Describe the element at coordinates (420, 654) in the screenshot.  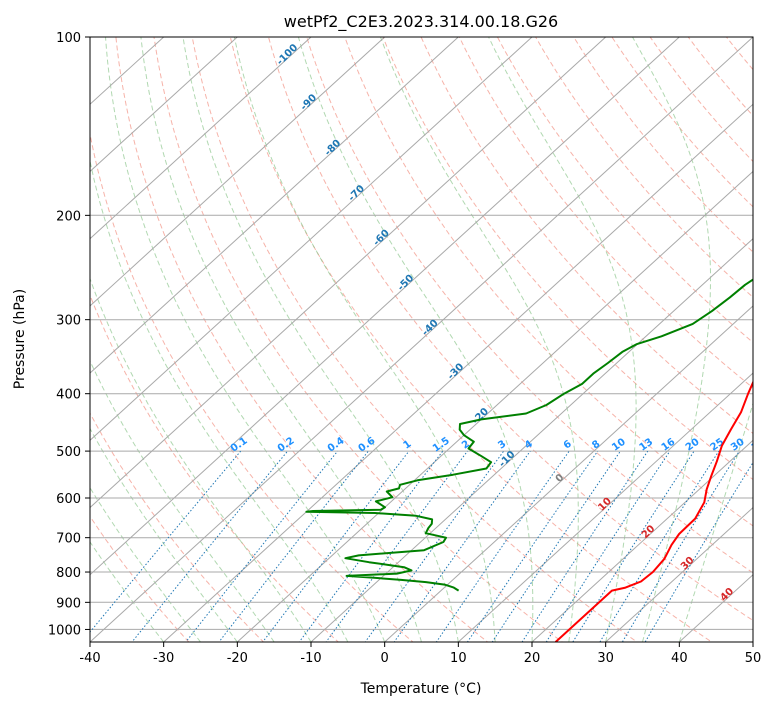
I see `x-axis: -40 -30 -20 -10 0 10 20 30 40 50` at that location.